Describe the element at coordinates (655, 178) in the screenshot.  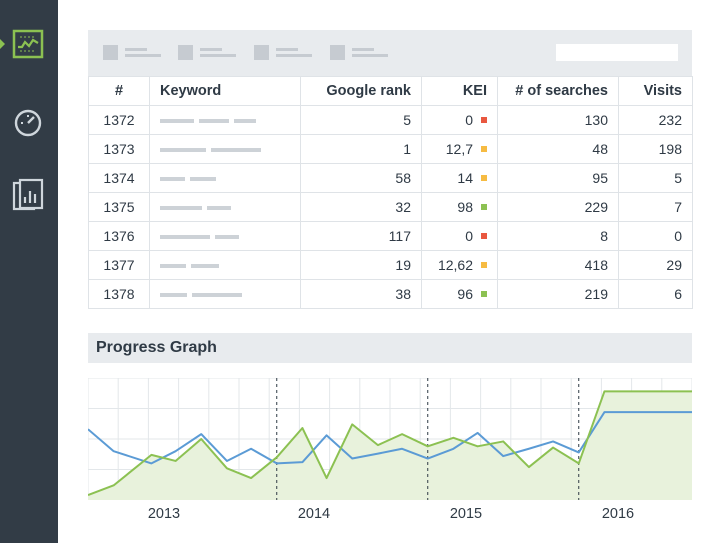
I see `cell-visits: 5` at that location.